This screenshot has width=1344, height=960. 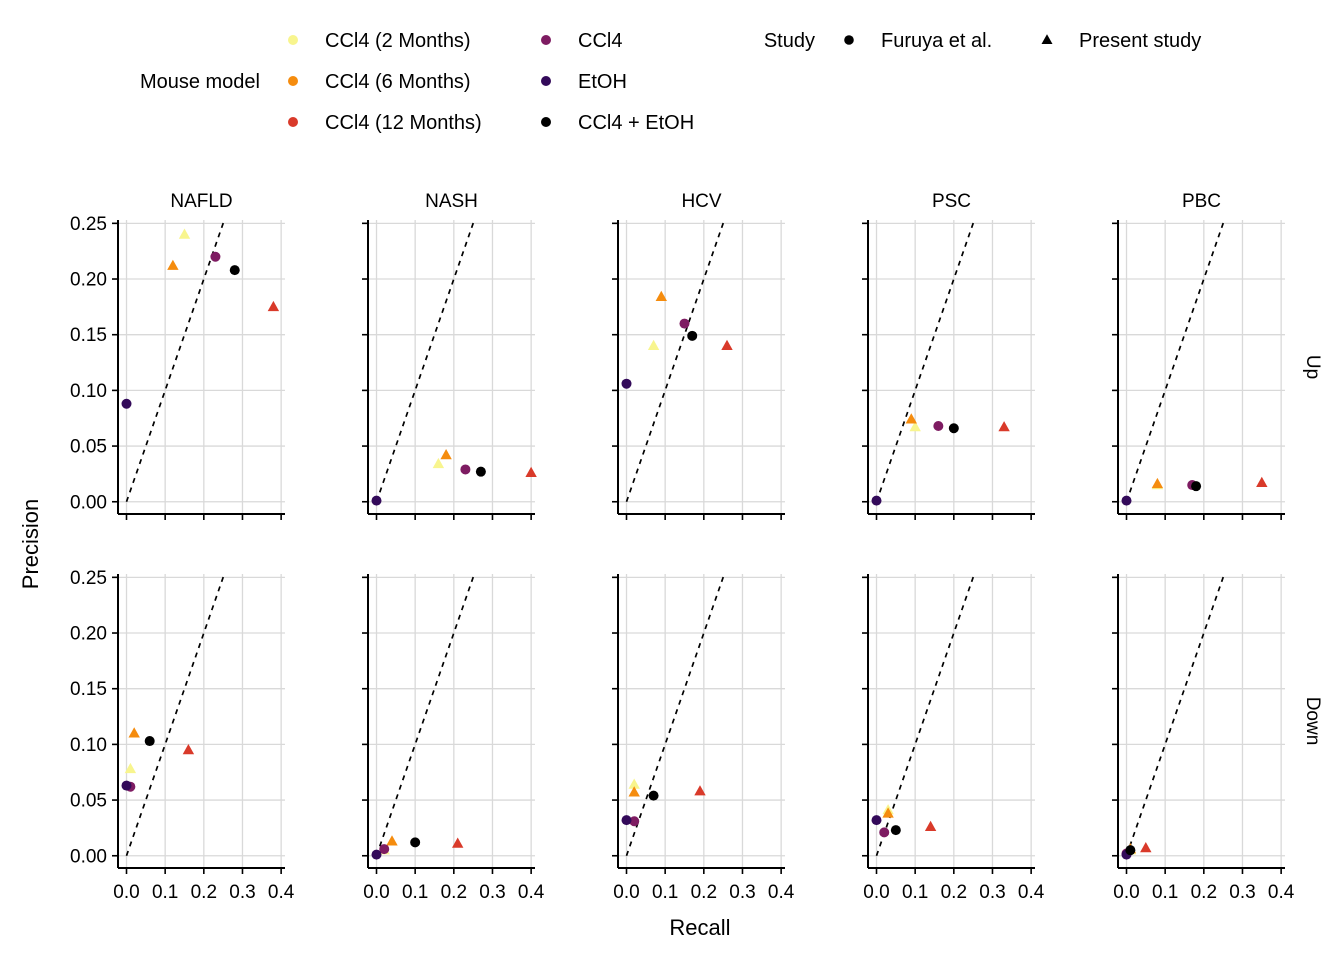 What do you see at coordinates (789, 41) in the screenshot?
I see `legend-title-study: Study` at bounding box center [789, 41].